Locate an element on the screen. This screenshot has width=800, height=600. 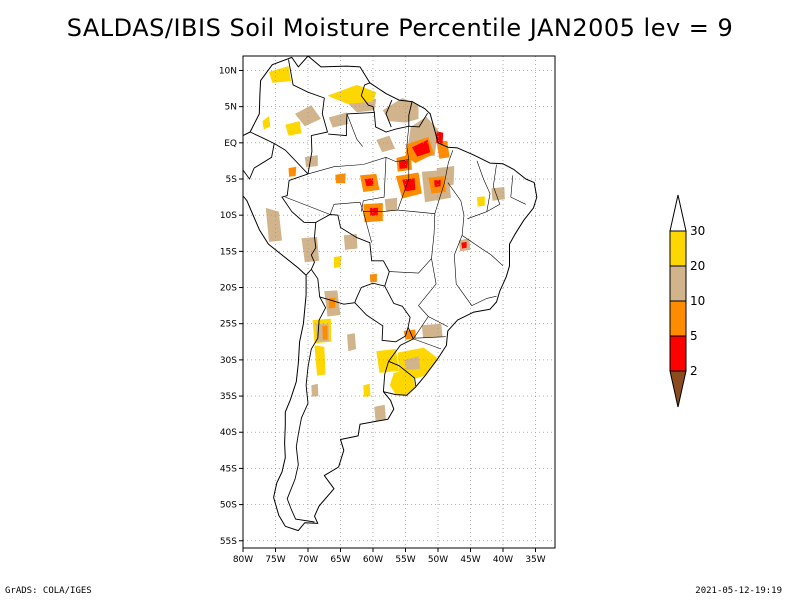
legend-arrow-high is located at coordinates (678, 213).